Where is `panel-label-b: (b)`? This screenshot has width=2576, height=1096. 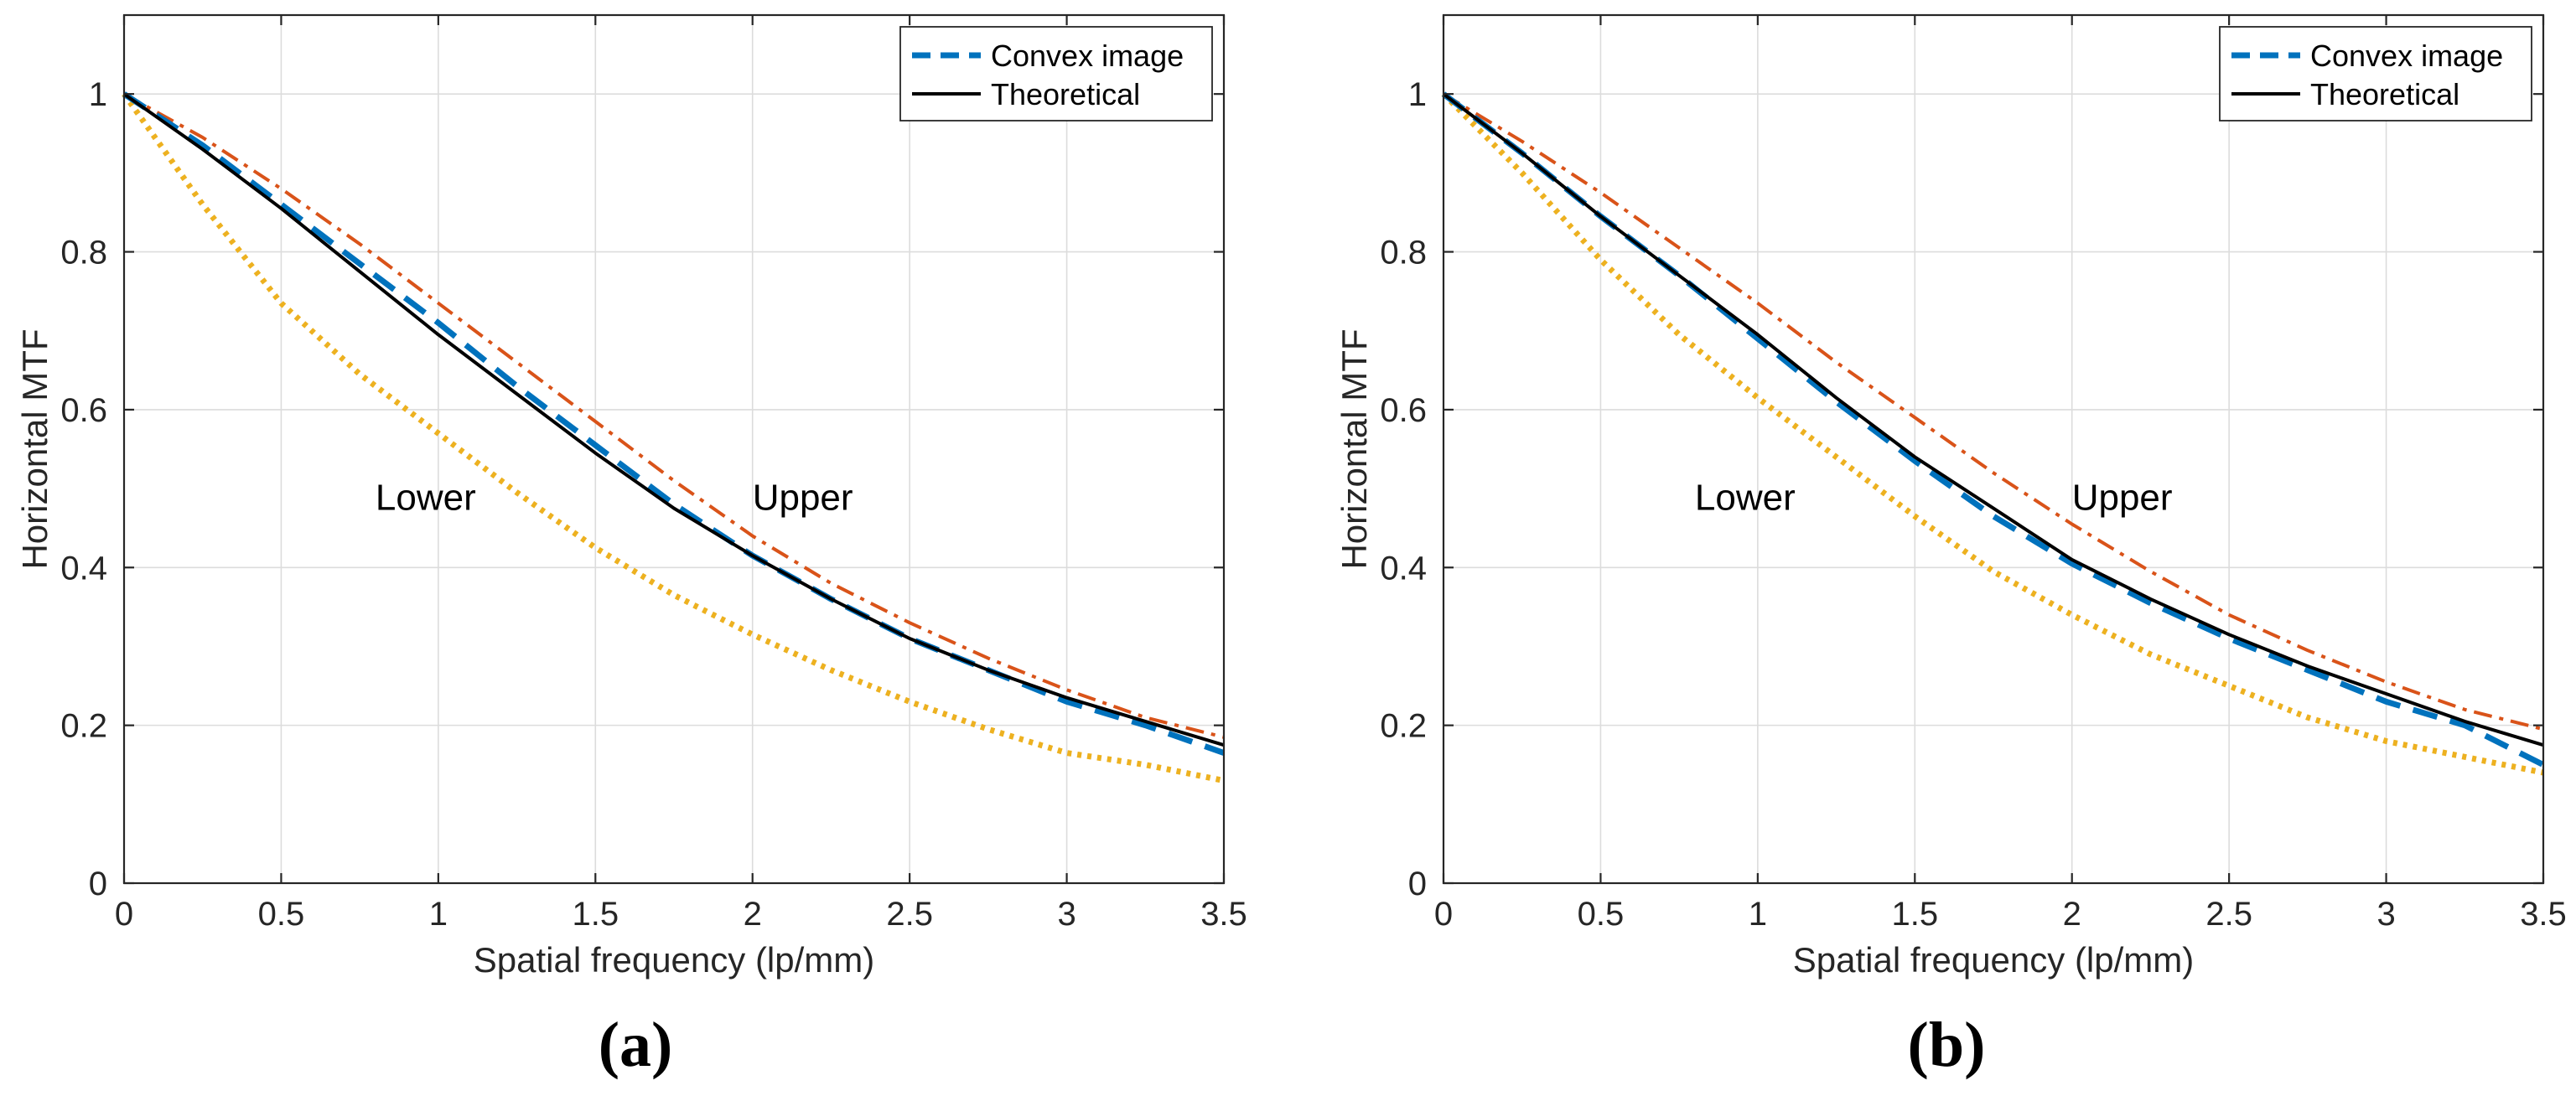
panel-label-b: (b) is located at coordinates (1947, 1045).